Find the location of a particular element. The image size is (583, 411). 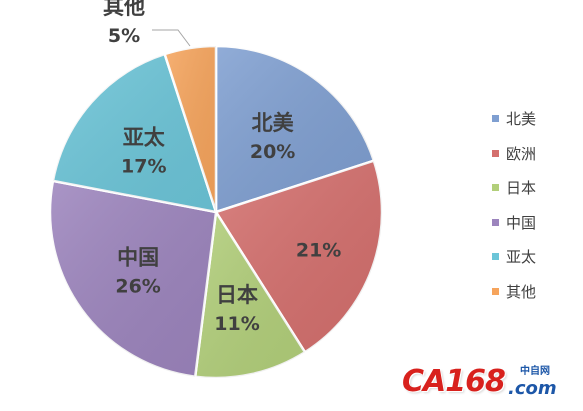

slice-label-name-4: 亚太 is located at coordinates (144, 137).